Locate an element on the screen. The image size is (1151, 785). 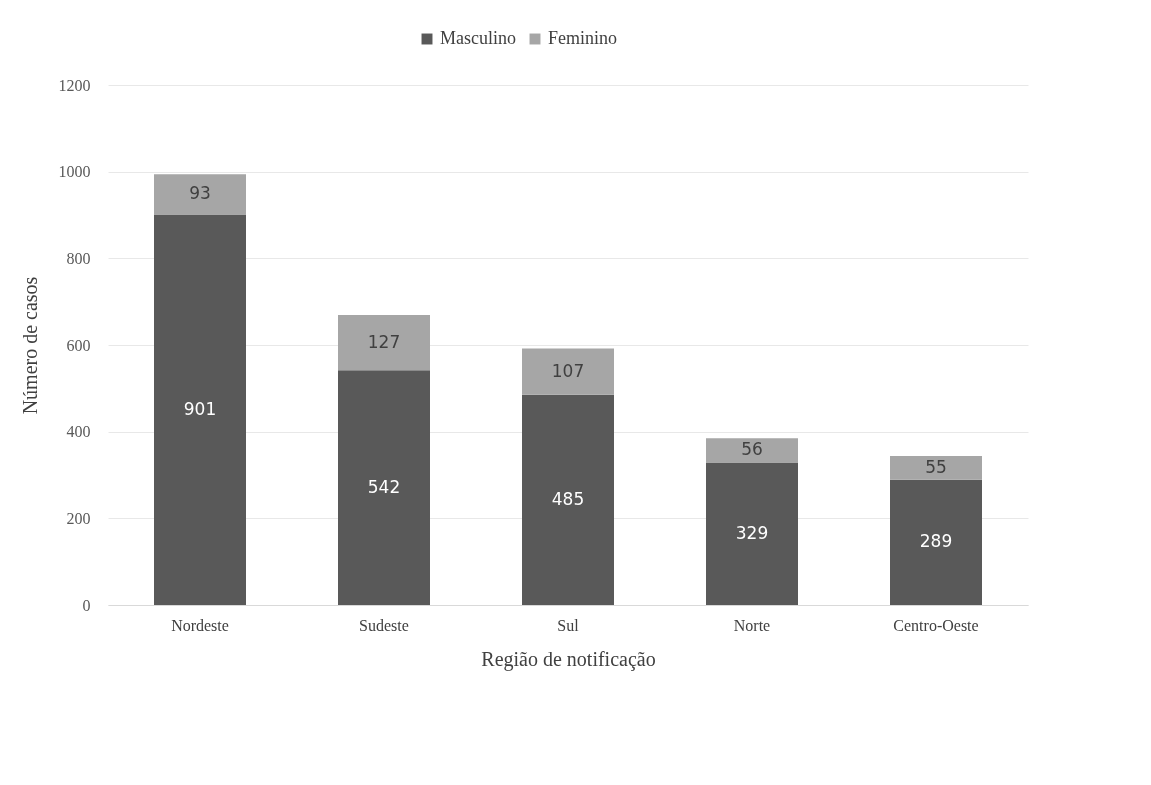
data-label: 107 is located at coordinates (568, 370).